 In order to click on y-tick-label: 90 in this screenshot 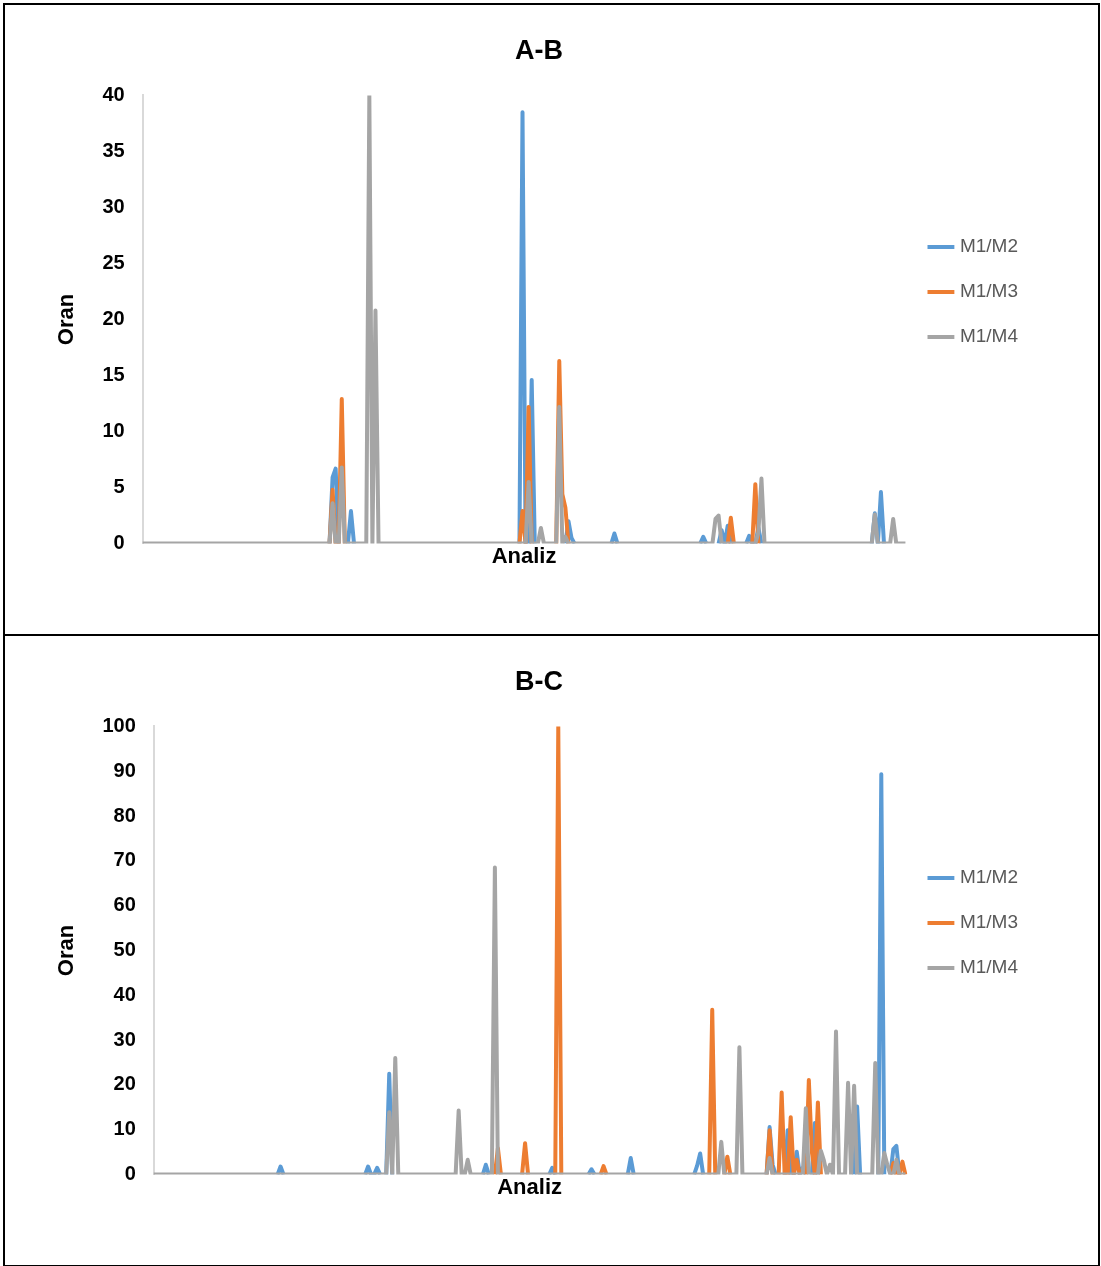, I will do `click(124, 769)`.